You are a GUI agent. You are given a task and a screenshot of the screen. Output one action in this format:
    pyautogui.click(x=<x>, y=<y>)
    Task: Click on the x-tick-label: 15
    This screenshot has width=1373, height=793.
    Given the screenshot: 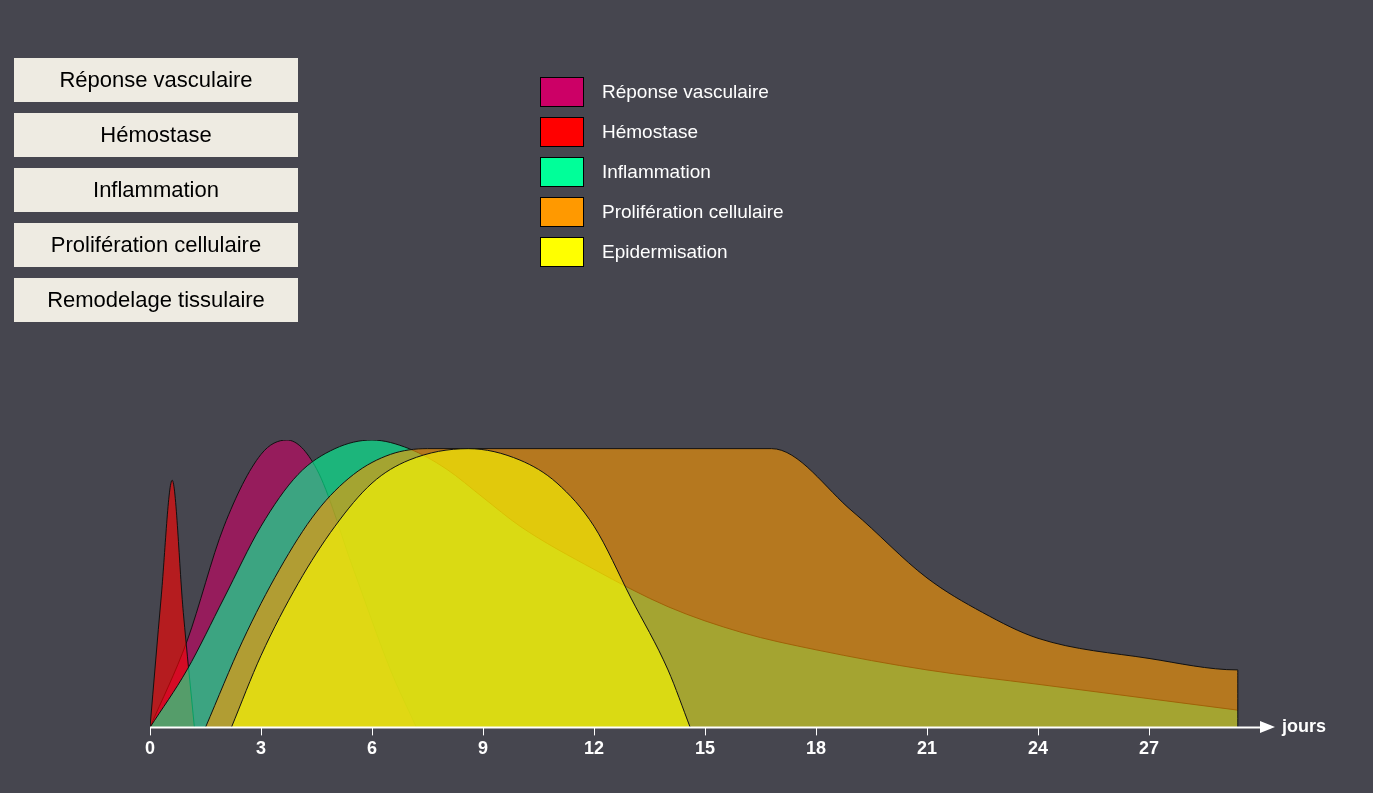 What is the action you would take?
    pyautogui.click(x=705, y=748)
    